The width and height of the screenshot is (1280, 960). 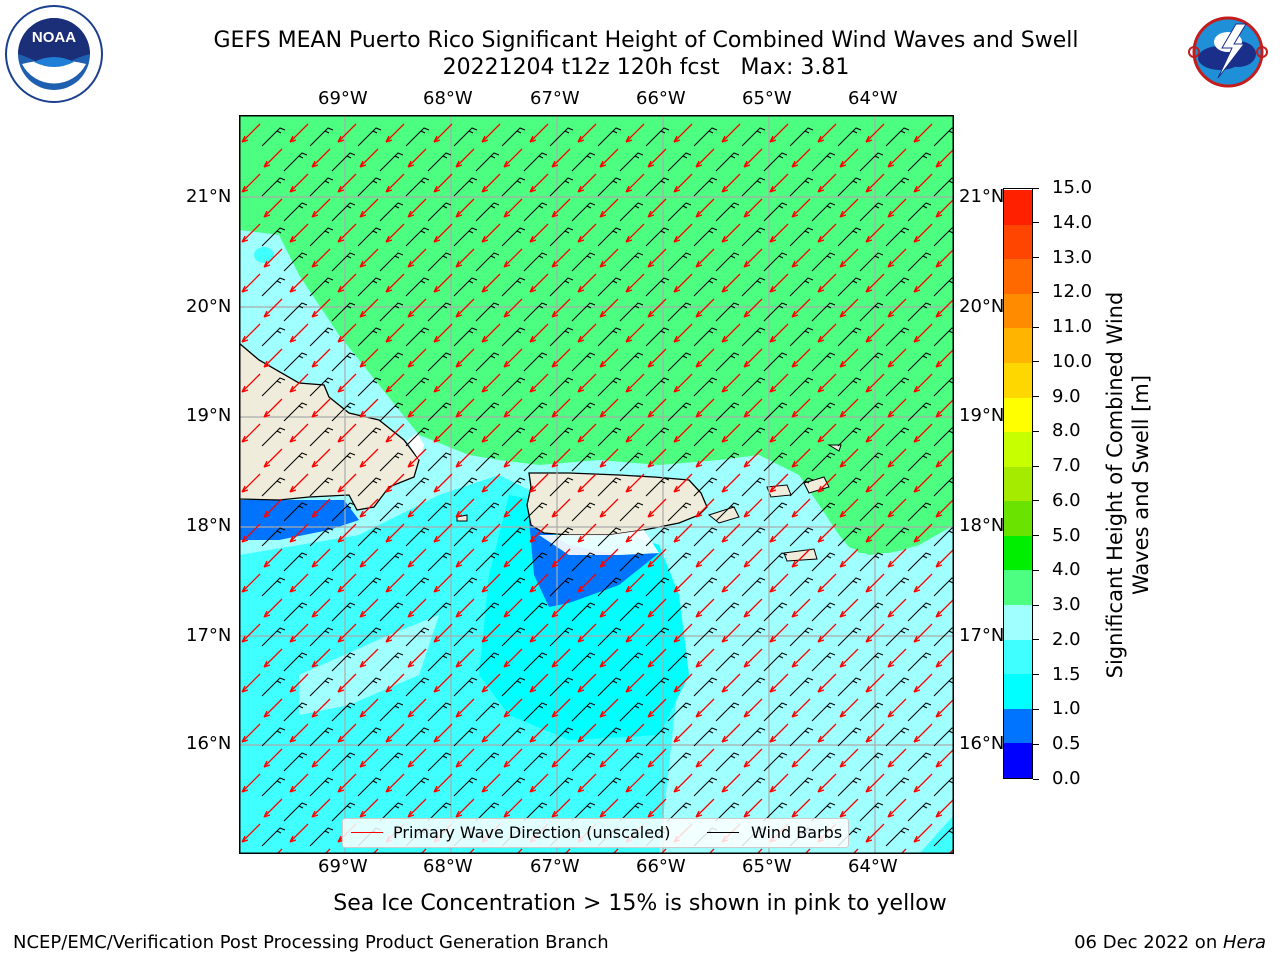 What do you see at coordinates (1066, 744) in the screenshot?
I see `colorbar-tick-label: 0.5` at bounding box center [1066, 744].